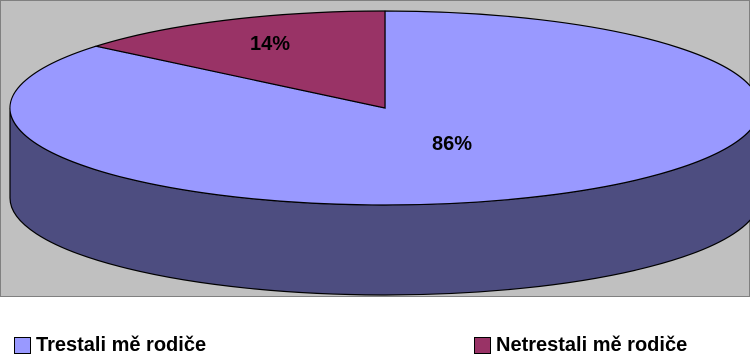  Describe the element at coordinates (270, 44) in the screenshot. I see `pie-label-1: 14%` at that location.